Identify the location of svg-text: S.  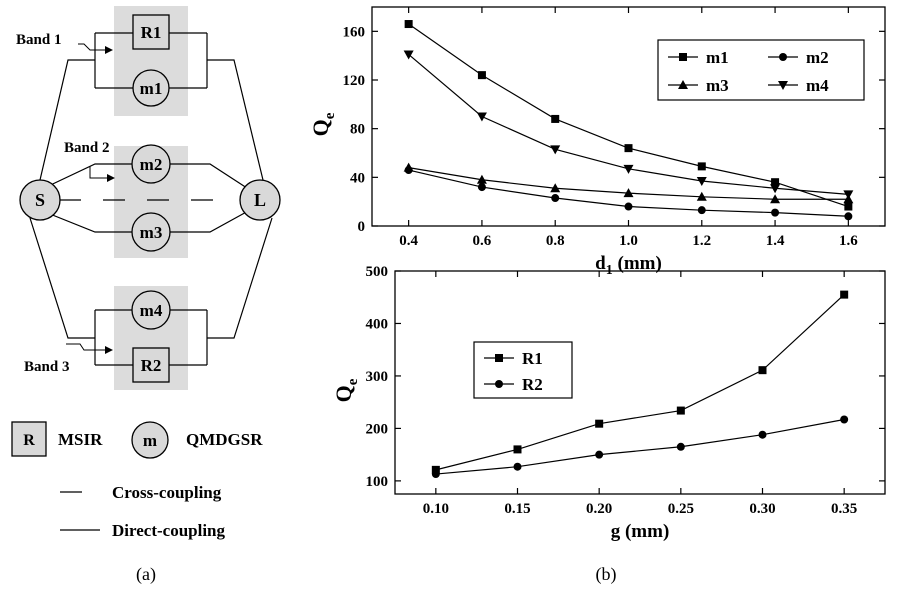
(40, 200).